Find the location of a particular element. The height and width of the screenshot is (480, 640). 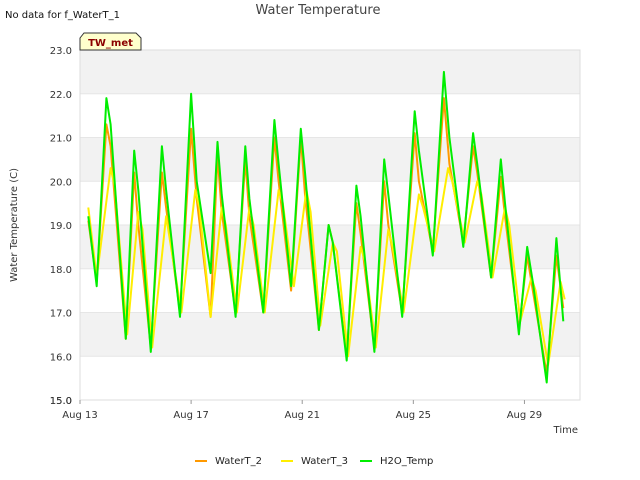

y-tick-label: 15.0 is located at coordinates (61, 401).